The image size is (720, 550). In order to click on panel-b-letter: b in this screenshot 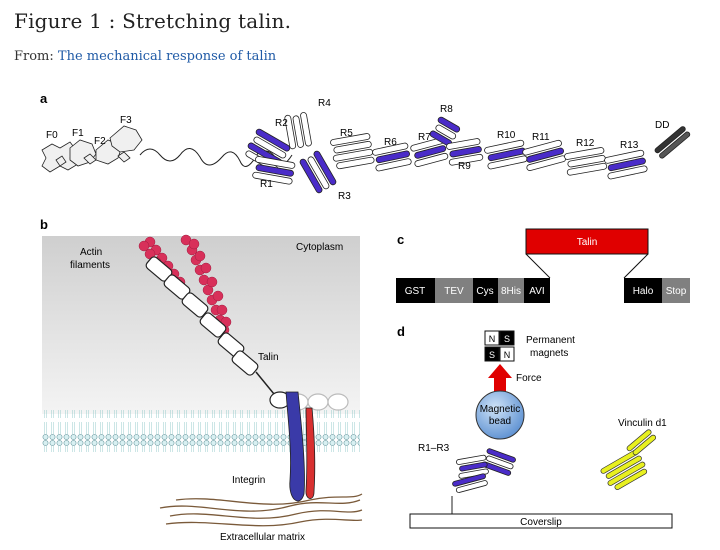, I will do `click(44, 224)`.